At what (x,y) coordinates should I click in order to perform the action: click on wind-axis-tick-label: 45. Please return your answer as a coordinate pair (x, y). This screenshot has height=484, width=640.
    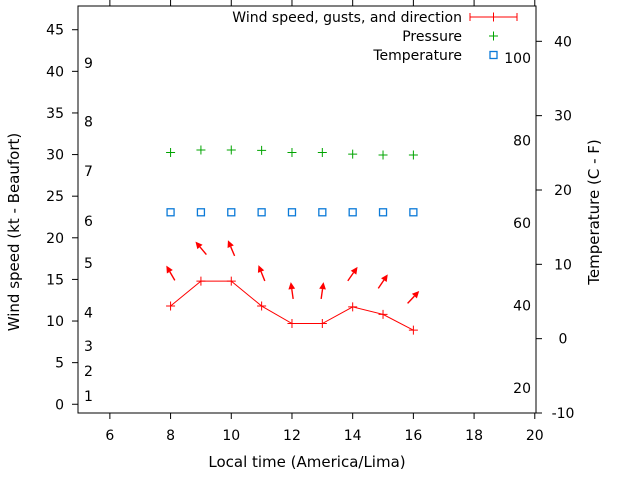
    Looking at the image, I should click on (55, 31).